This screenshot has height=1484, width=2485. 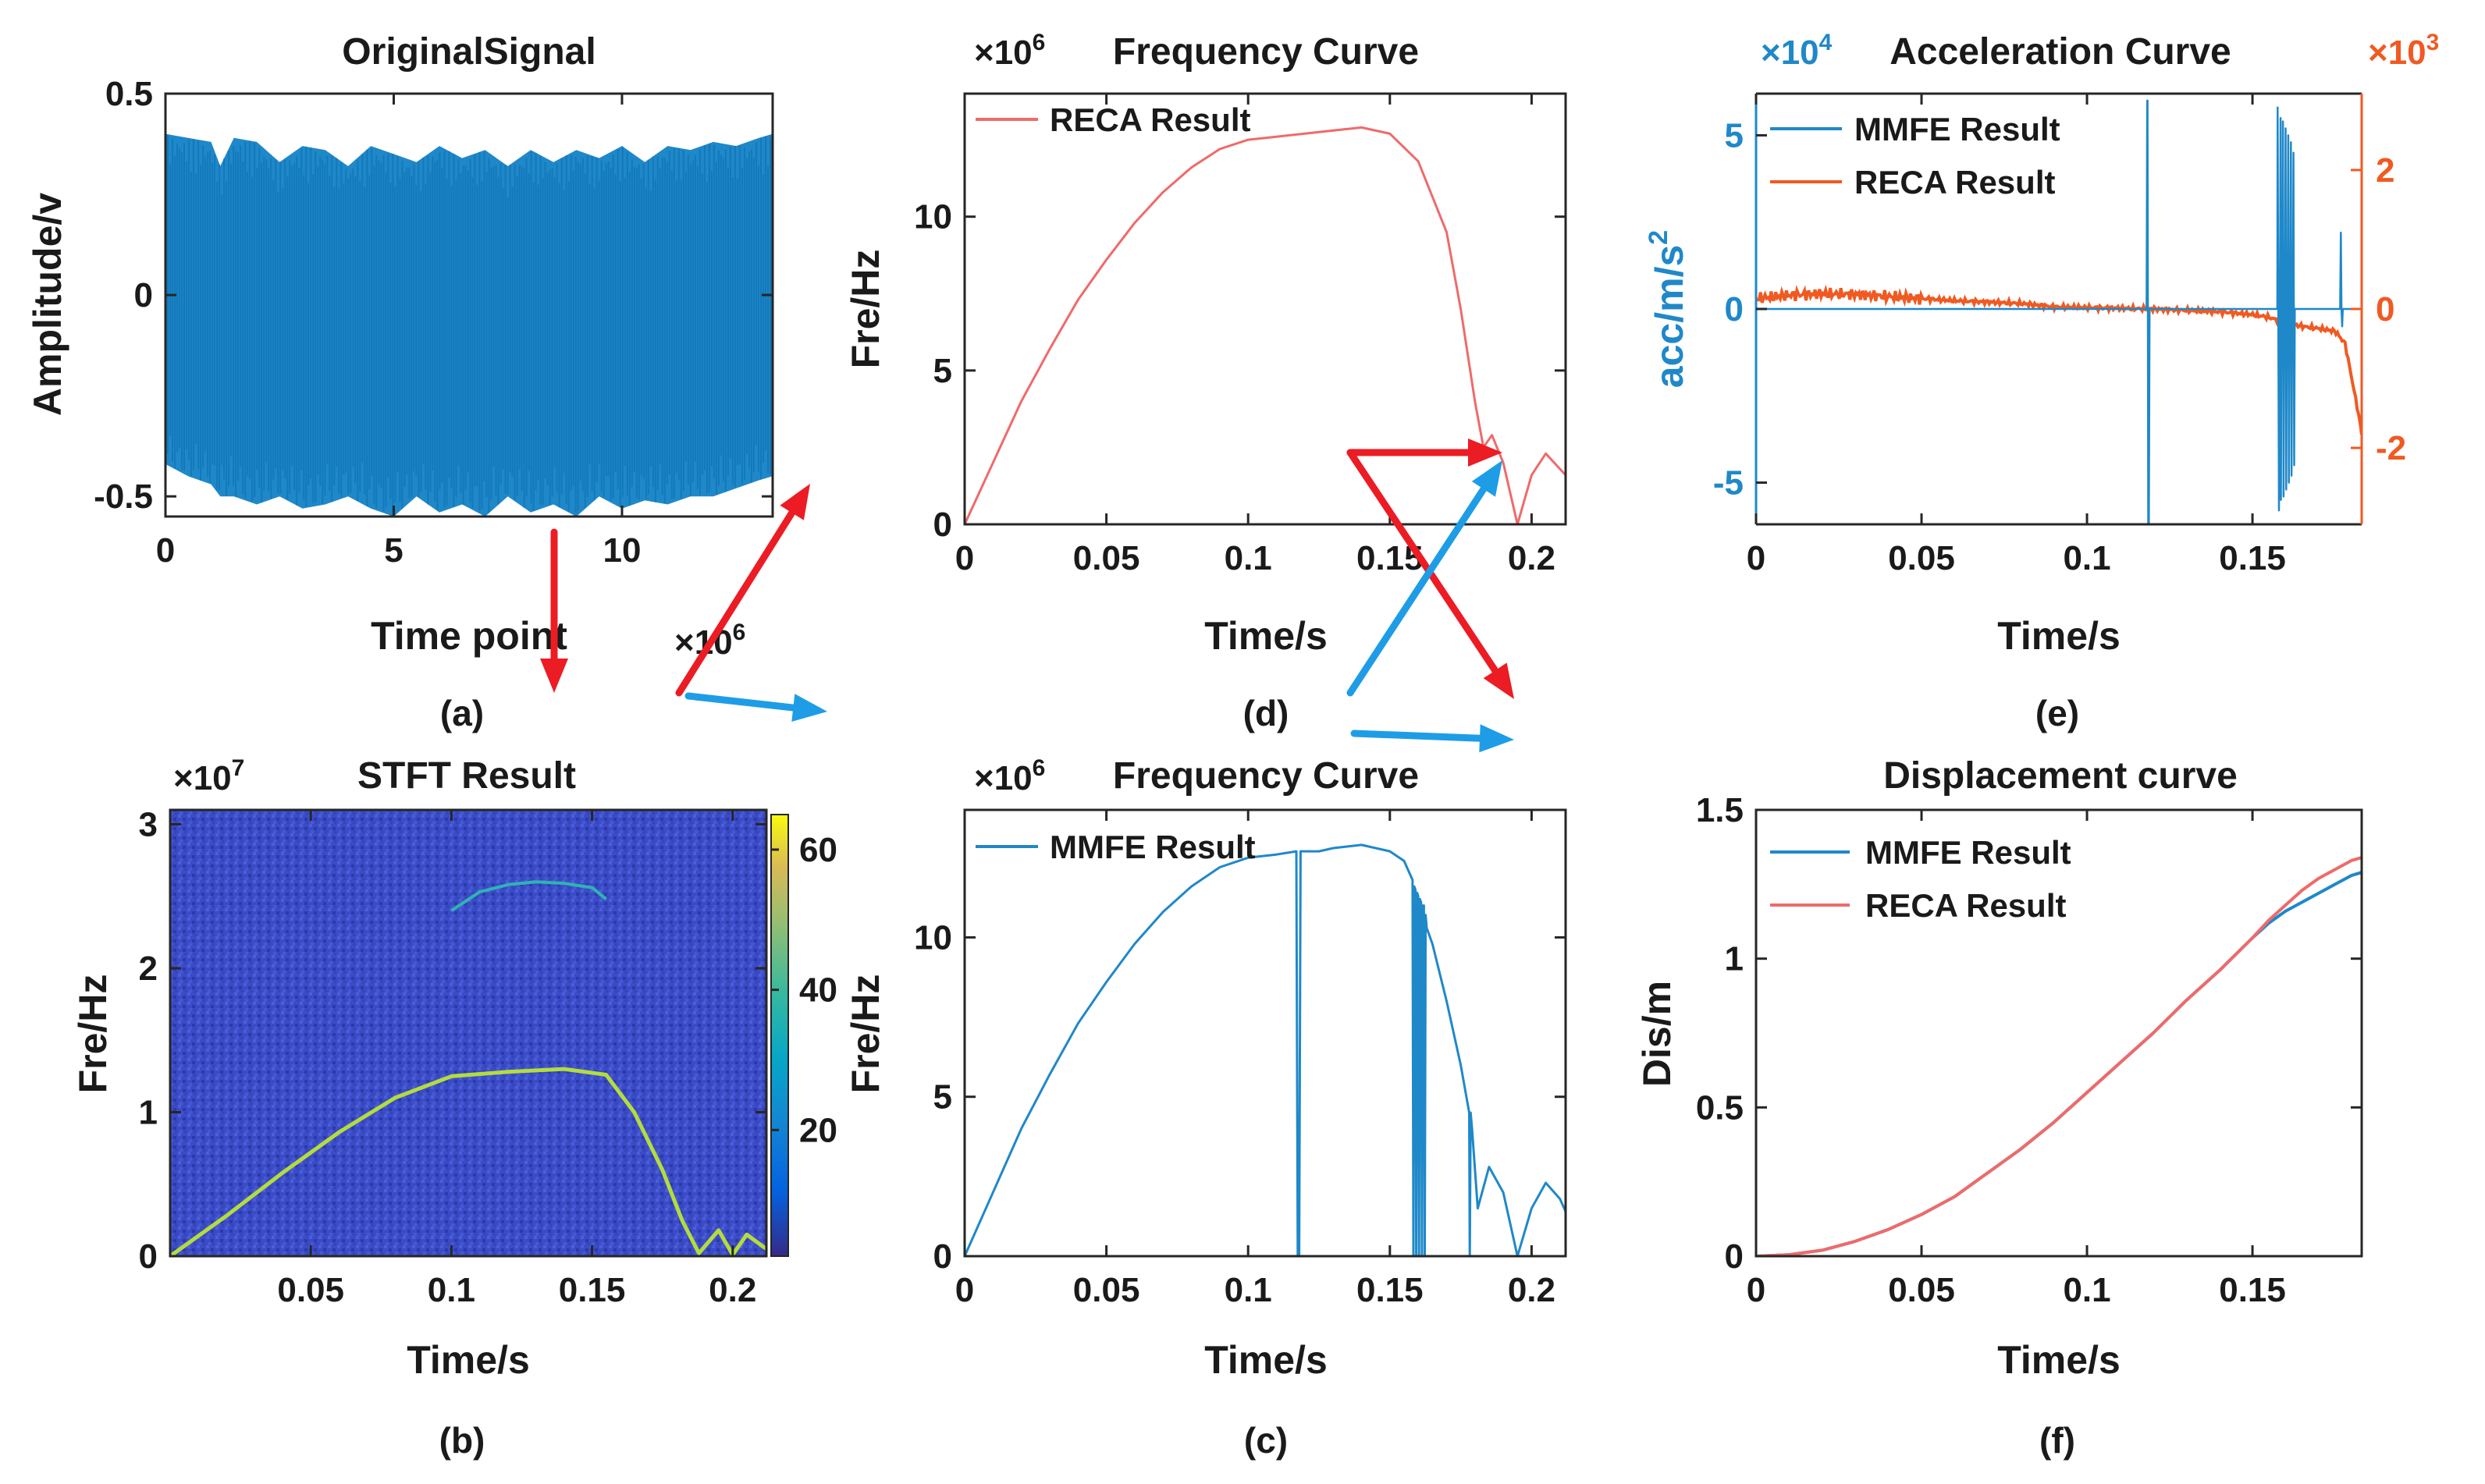 I want to click on axes-frame-d, so click(x=1265, y=309).